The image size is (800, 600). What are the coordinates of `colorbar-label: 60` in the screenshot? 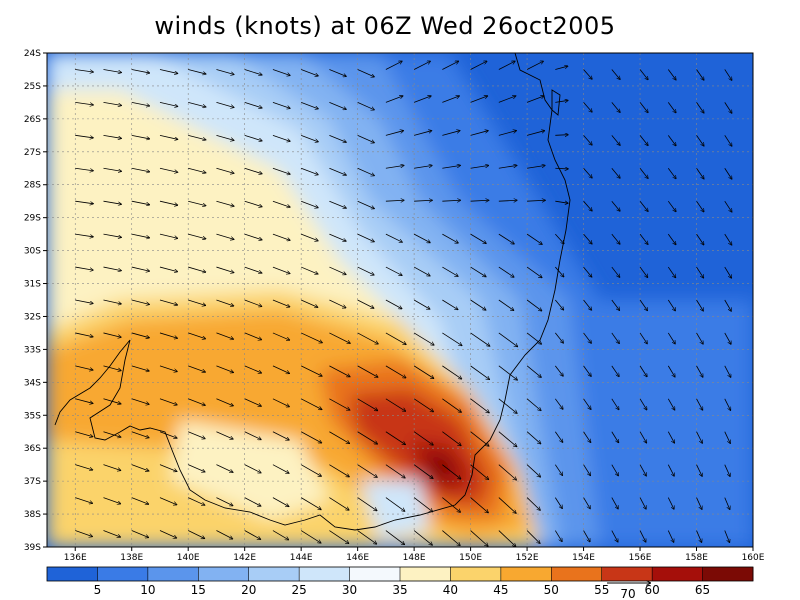 It's located at (652, 590).